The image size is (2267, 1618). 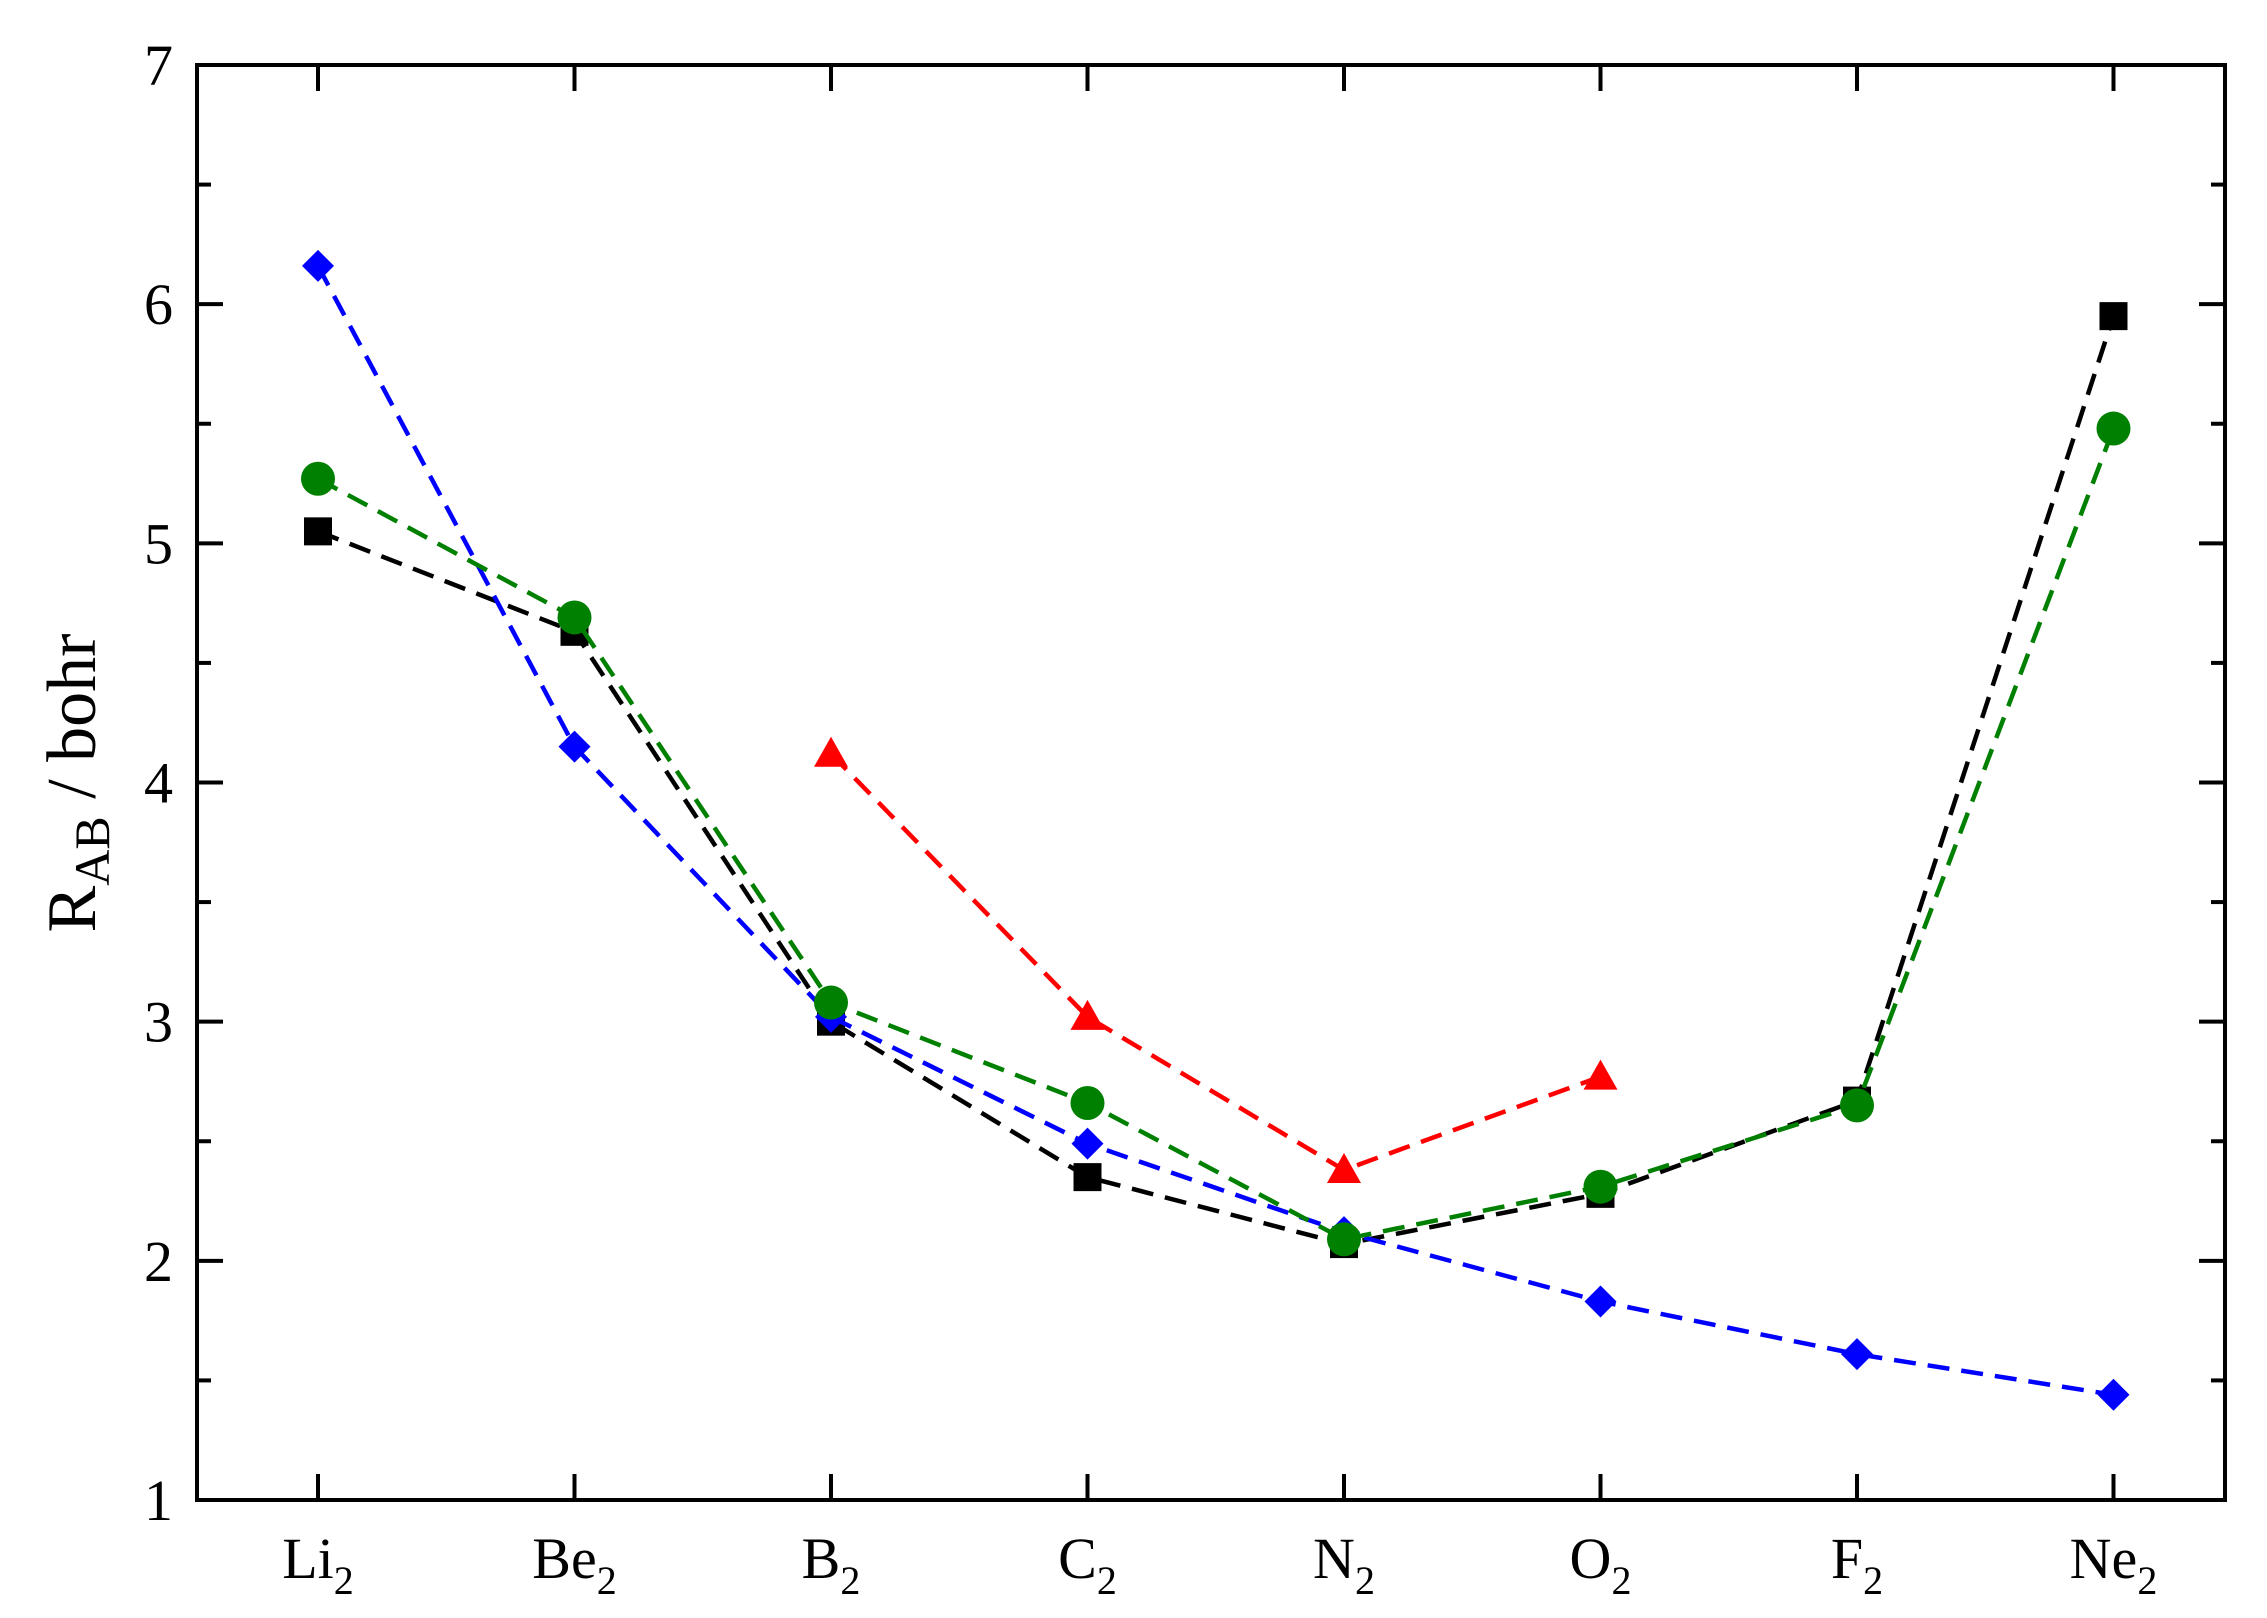 What do you see at coordinates (2114, 1564) in the screenshot?
I see `x-tick-label: Ne2` at bounding box center [2114, 1564].